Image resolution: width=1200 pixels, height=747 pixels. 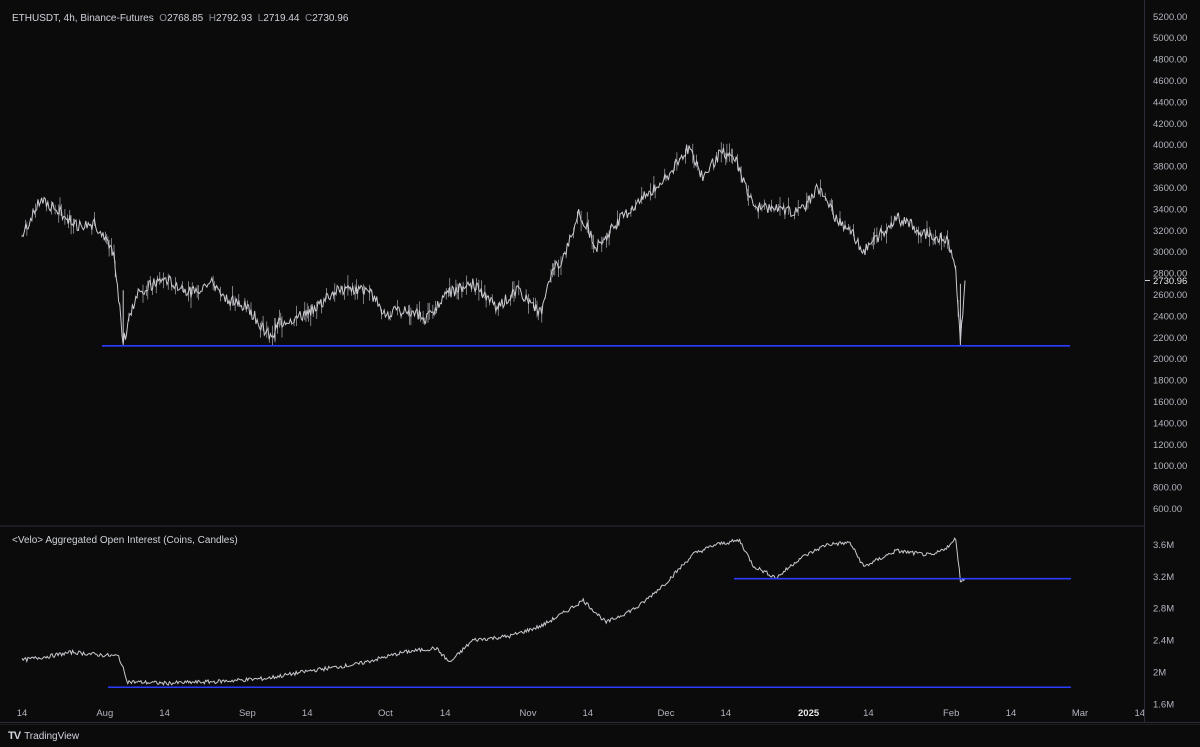 What do you see at coordinates (1170, 38) in the screenshot?
I see `price-tick-label: 5000.00` at bounding box center [1170, 38].